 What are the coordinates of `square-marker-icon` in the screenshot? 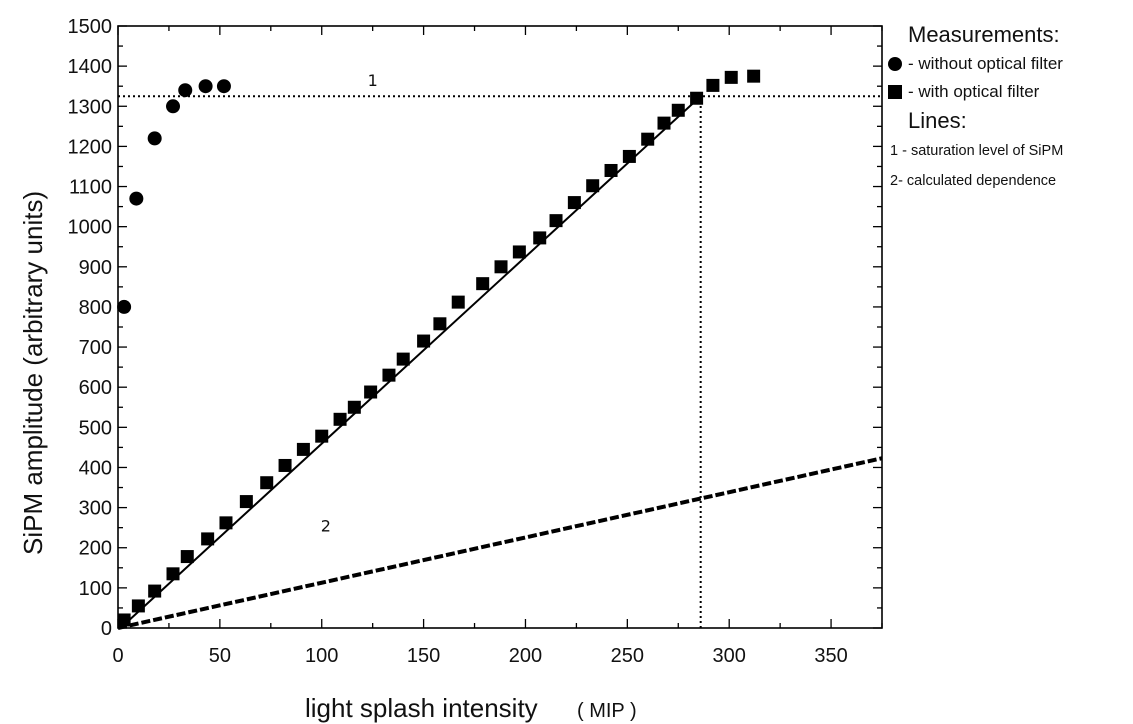 It's located at (895, 92).